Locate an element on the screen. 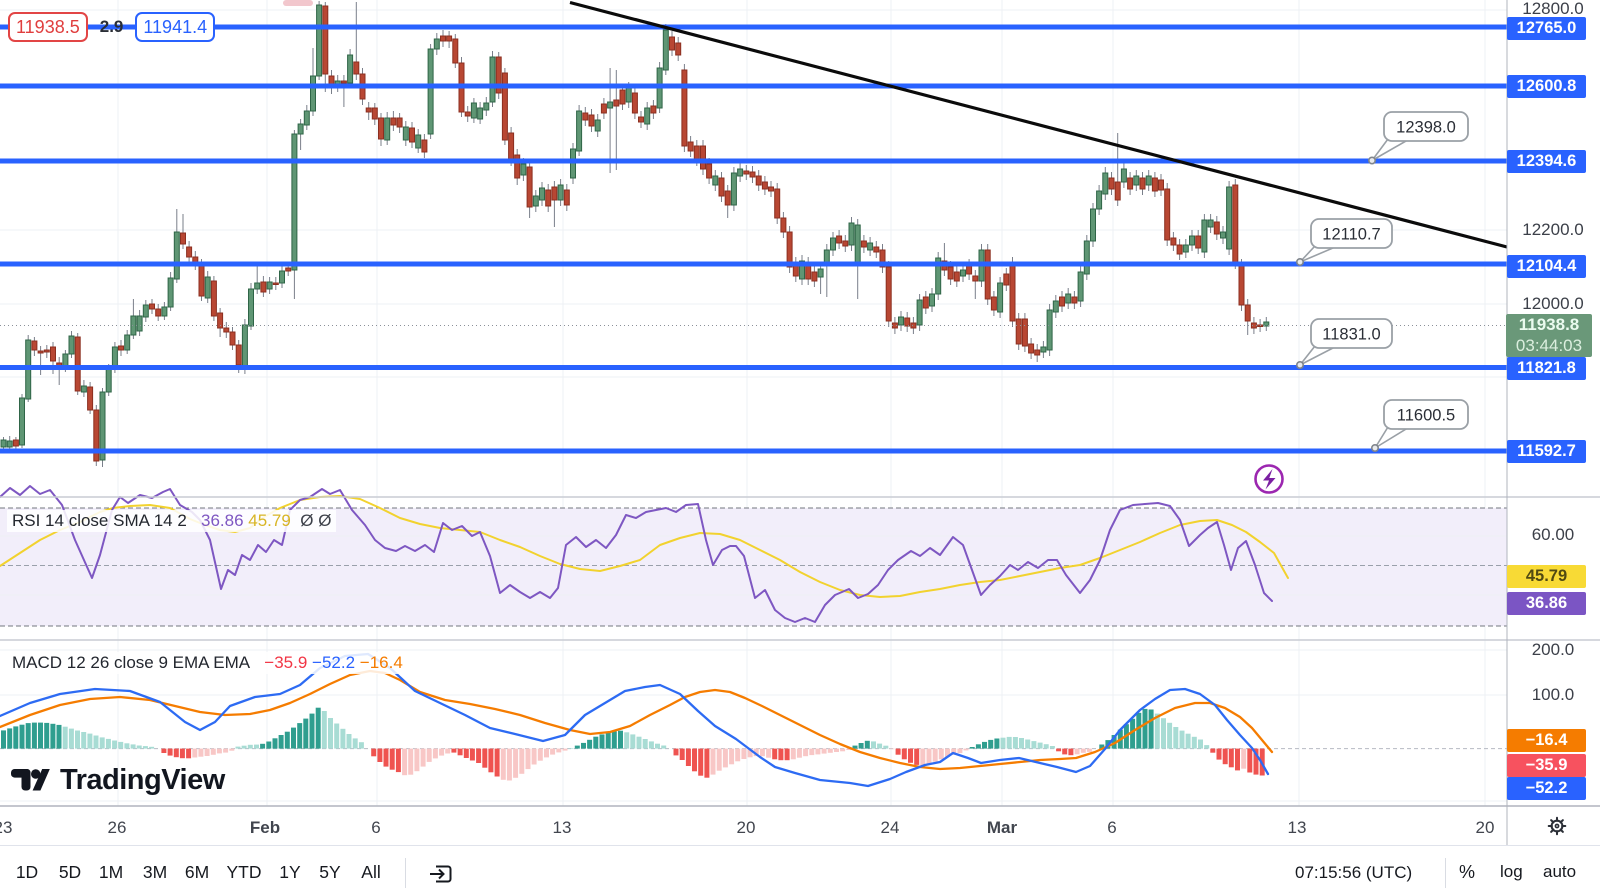 Image resolution: width=1600 pixels, height=893 pixels. svg-text: 12398.0 is located at coordinates (1426, 128).